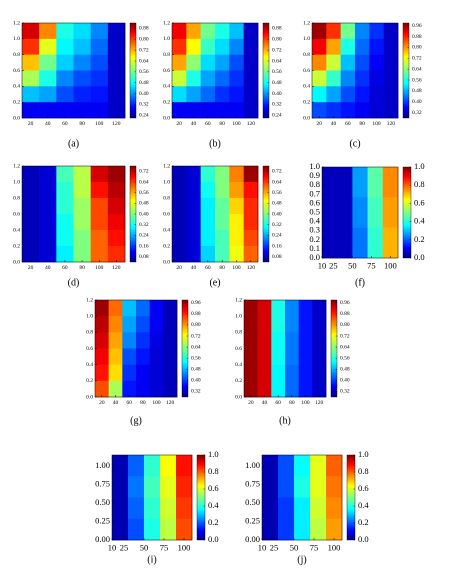  I want to click on colorbar-tick-label: 0.4, so click(419, 221).